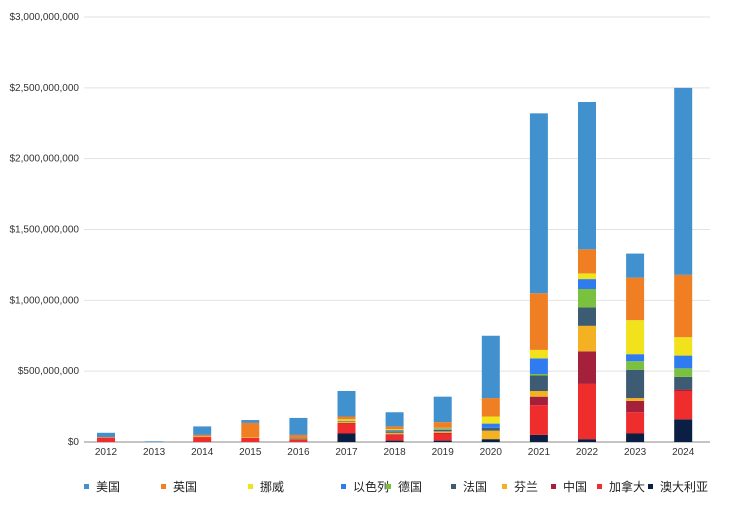 This screenshot has height=506, width=733. Describe the element at coordinates (627, 486) in the screenshot. I see `legend-label: 加拿大` at that location.